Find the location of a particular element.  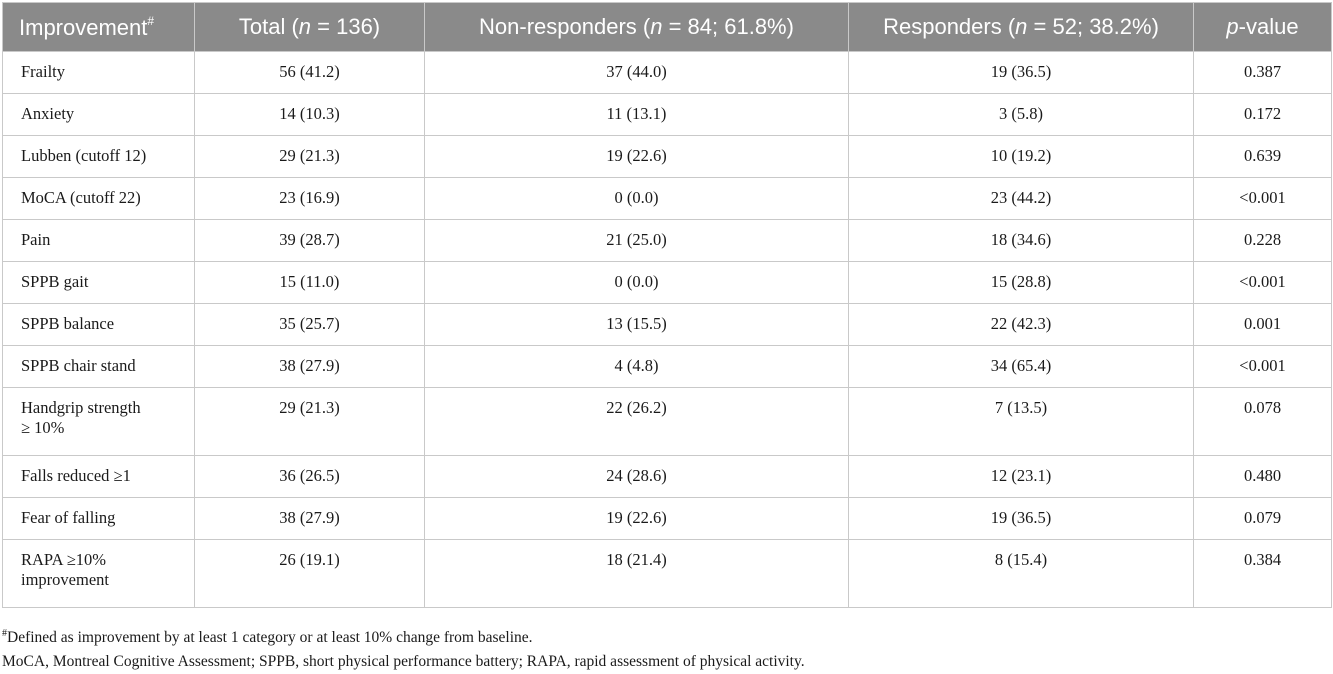

row-label: Lubben (cutoff 12) is located at coordinates (98, 156).